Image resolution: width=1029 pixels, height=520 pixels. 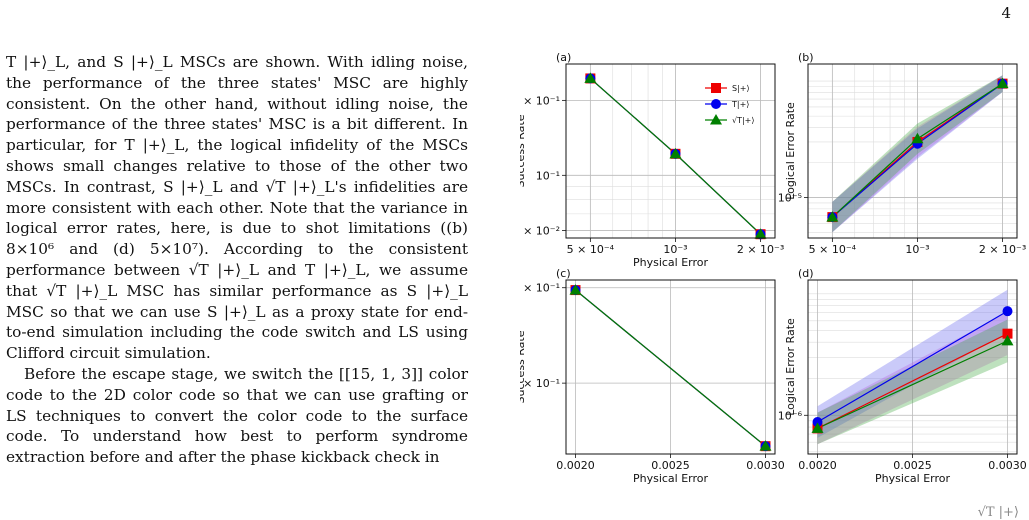 What do you see at coordinates (790, 415) in the screenshot?
I see `y-tick-label: 10⁻⁶` at bounding box center [790, 415].